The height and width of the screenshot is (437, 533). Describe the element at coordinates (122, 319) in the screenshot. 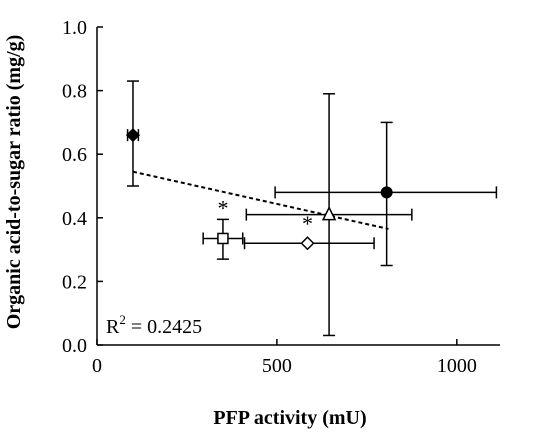

I see `r2-superscript: 2` at that location.